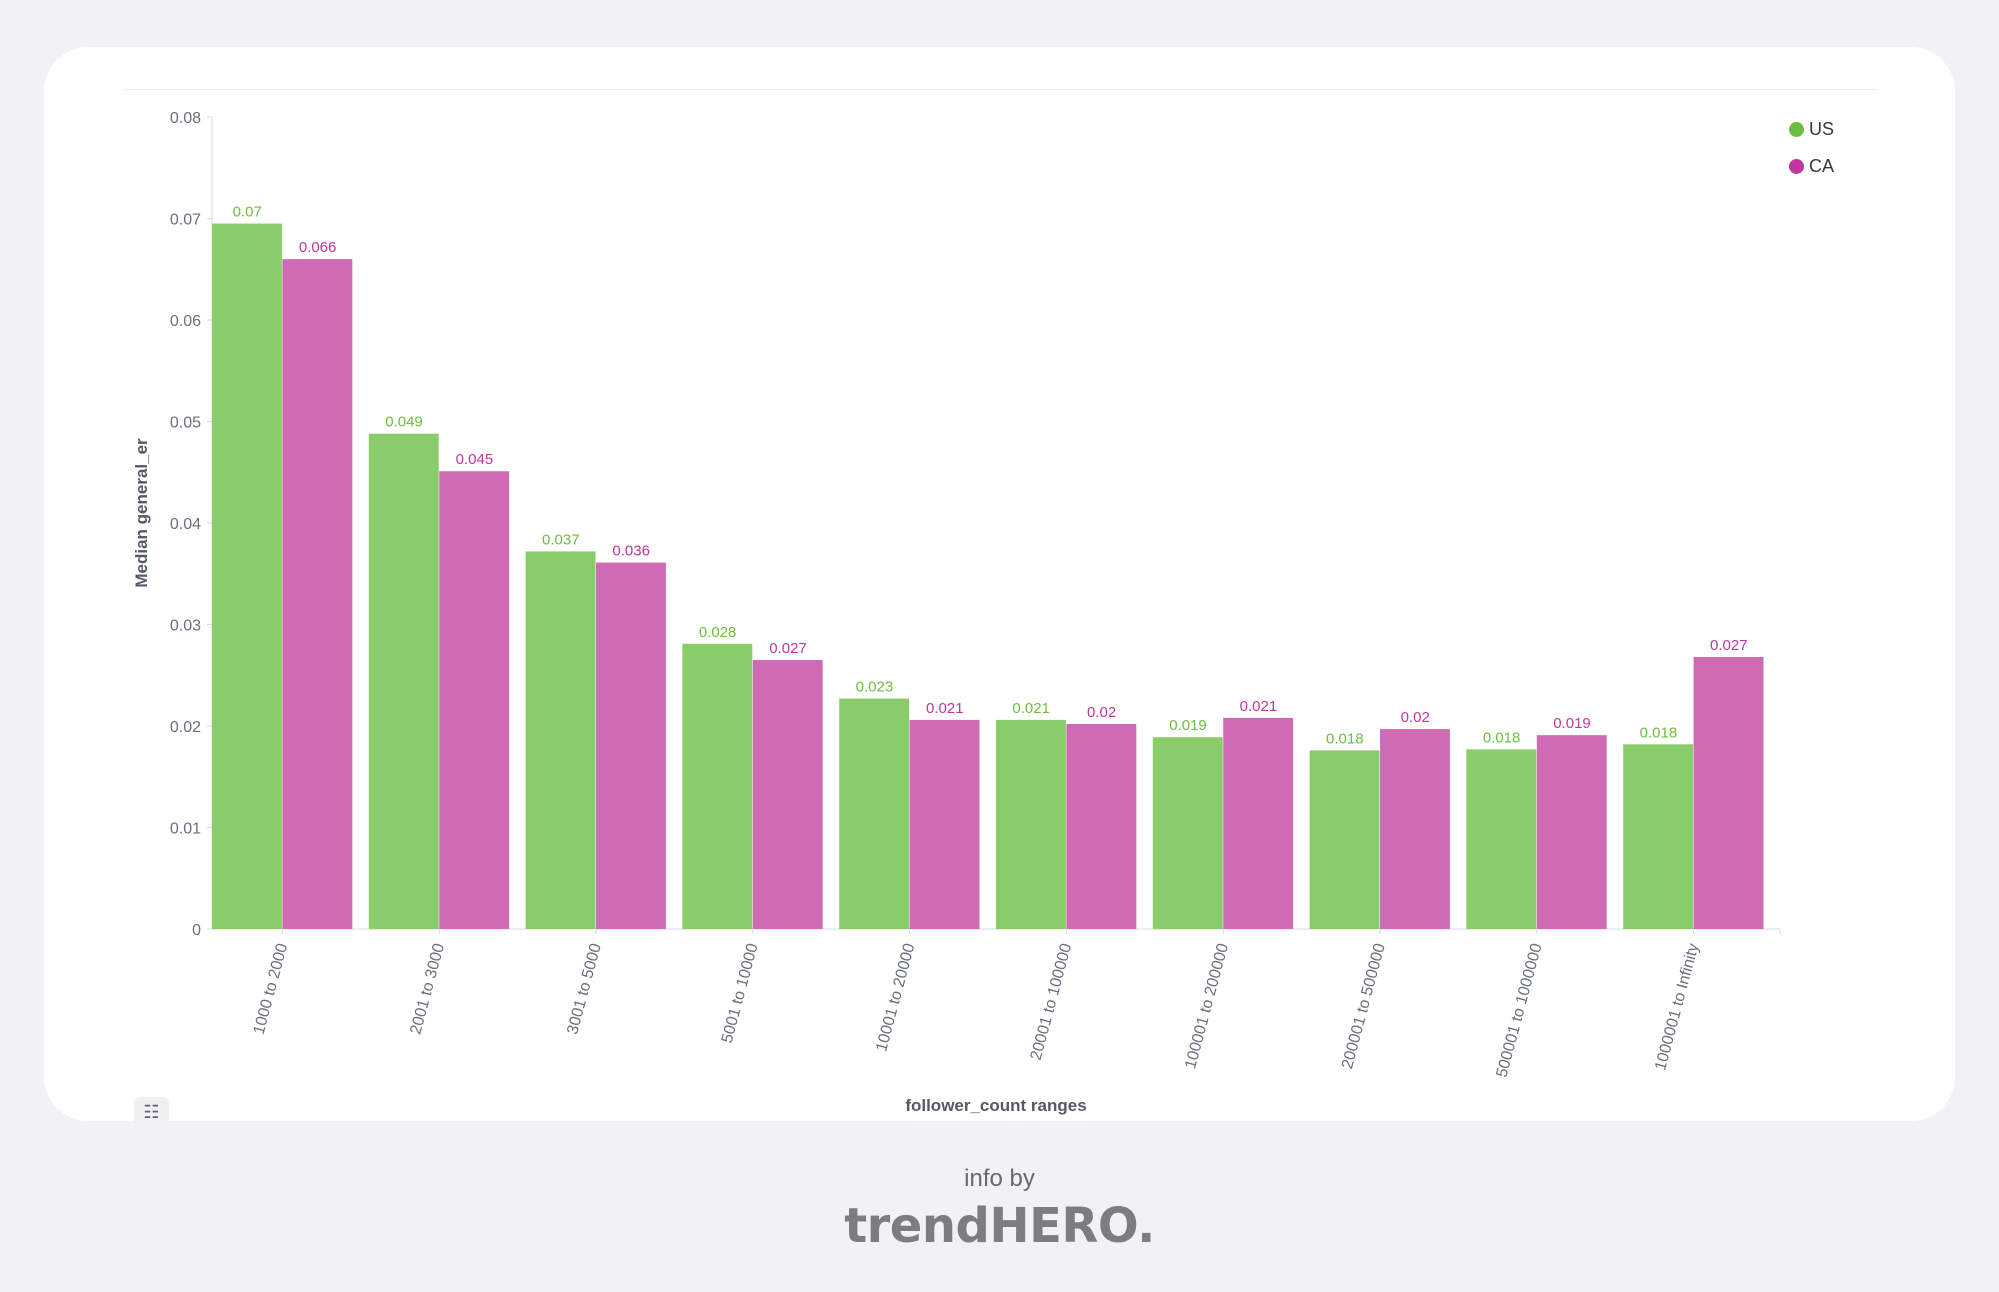 The image size is (1999, 1292). What do you see at coordinates (1188, 725) in the screenshot?
I see `data-label-us: 0.019` at bounding box center [1188, 725].